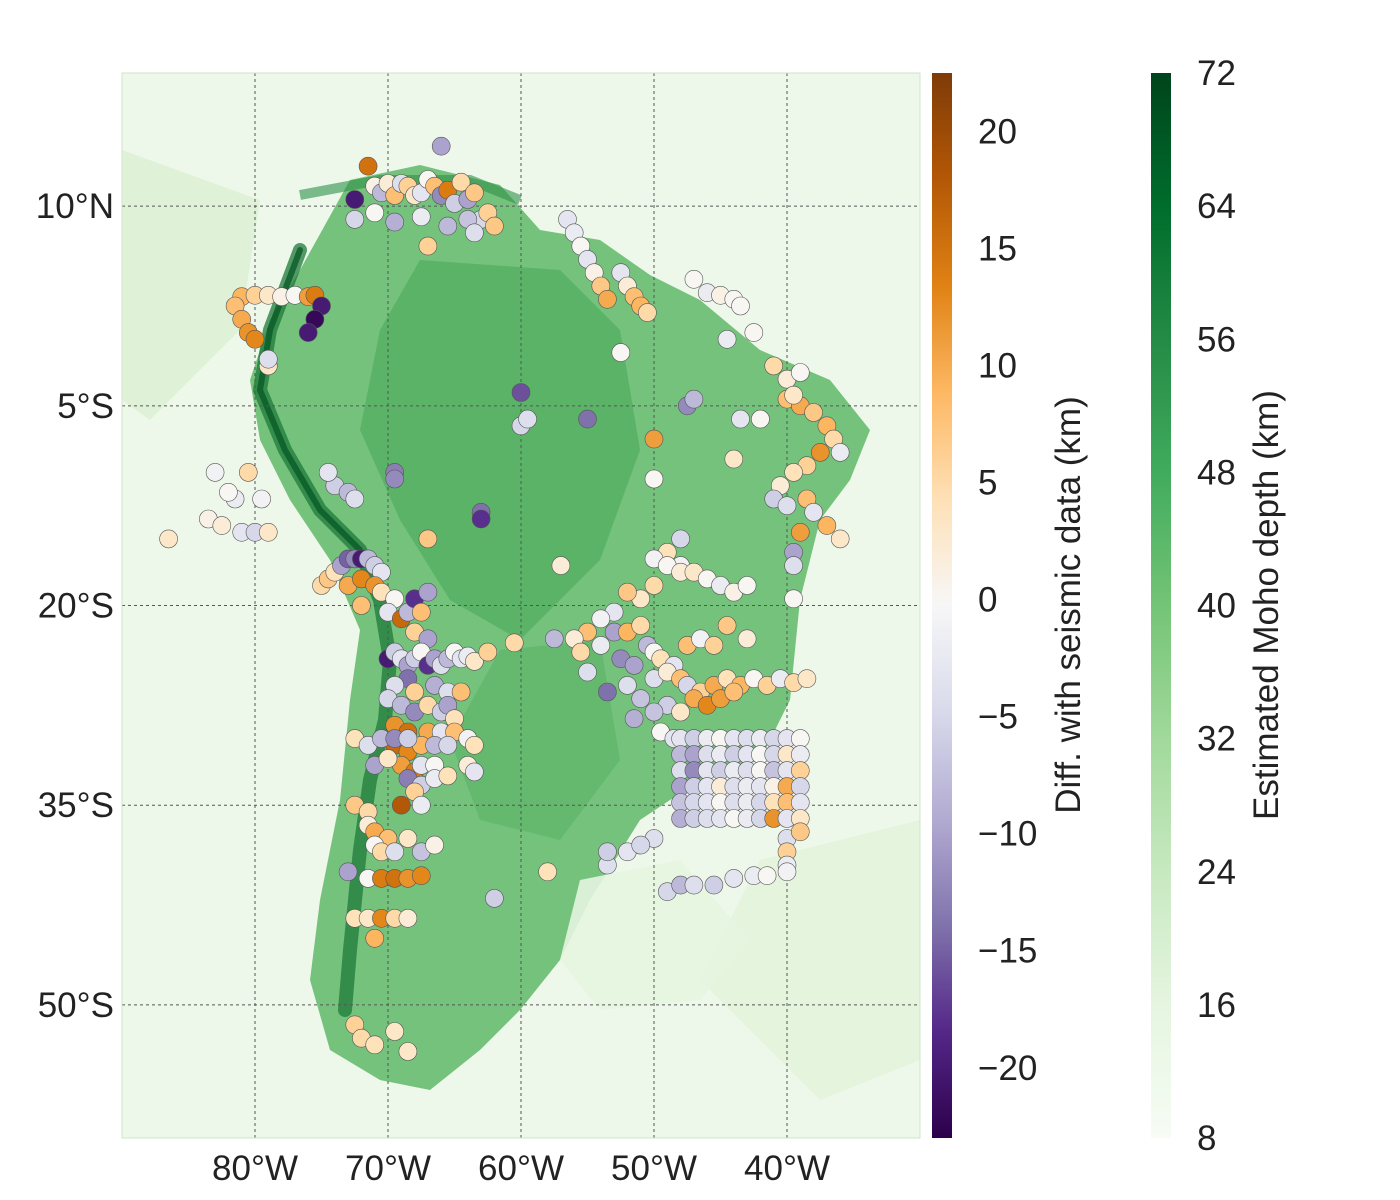 This screenshot has width=1400, height=1200. Describe the element at coordinates (1216, 1005) in the screenshot. I see `moho-colorbar-tick-label: 16` at that location.